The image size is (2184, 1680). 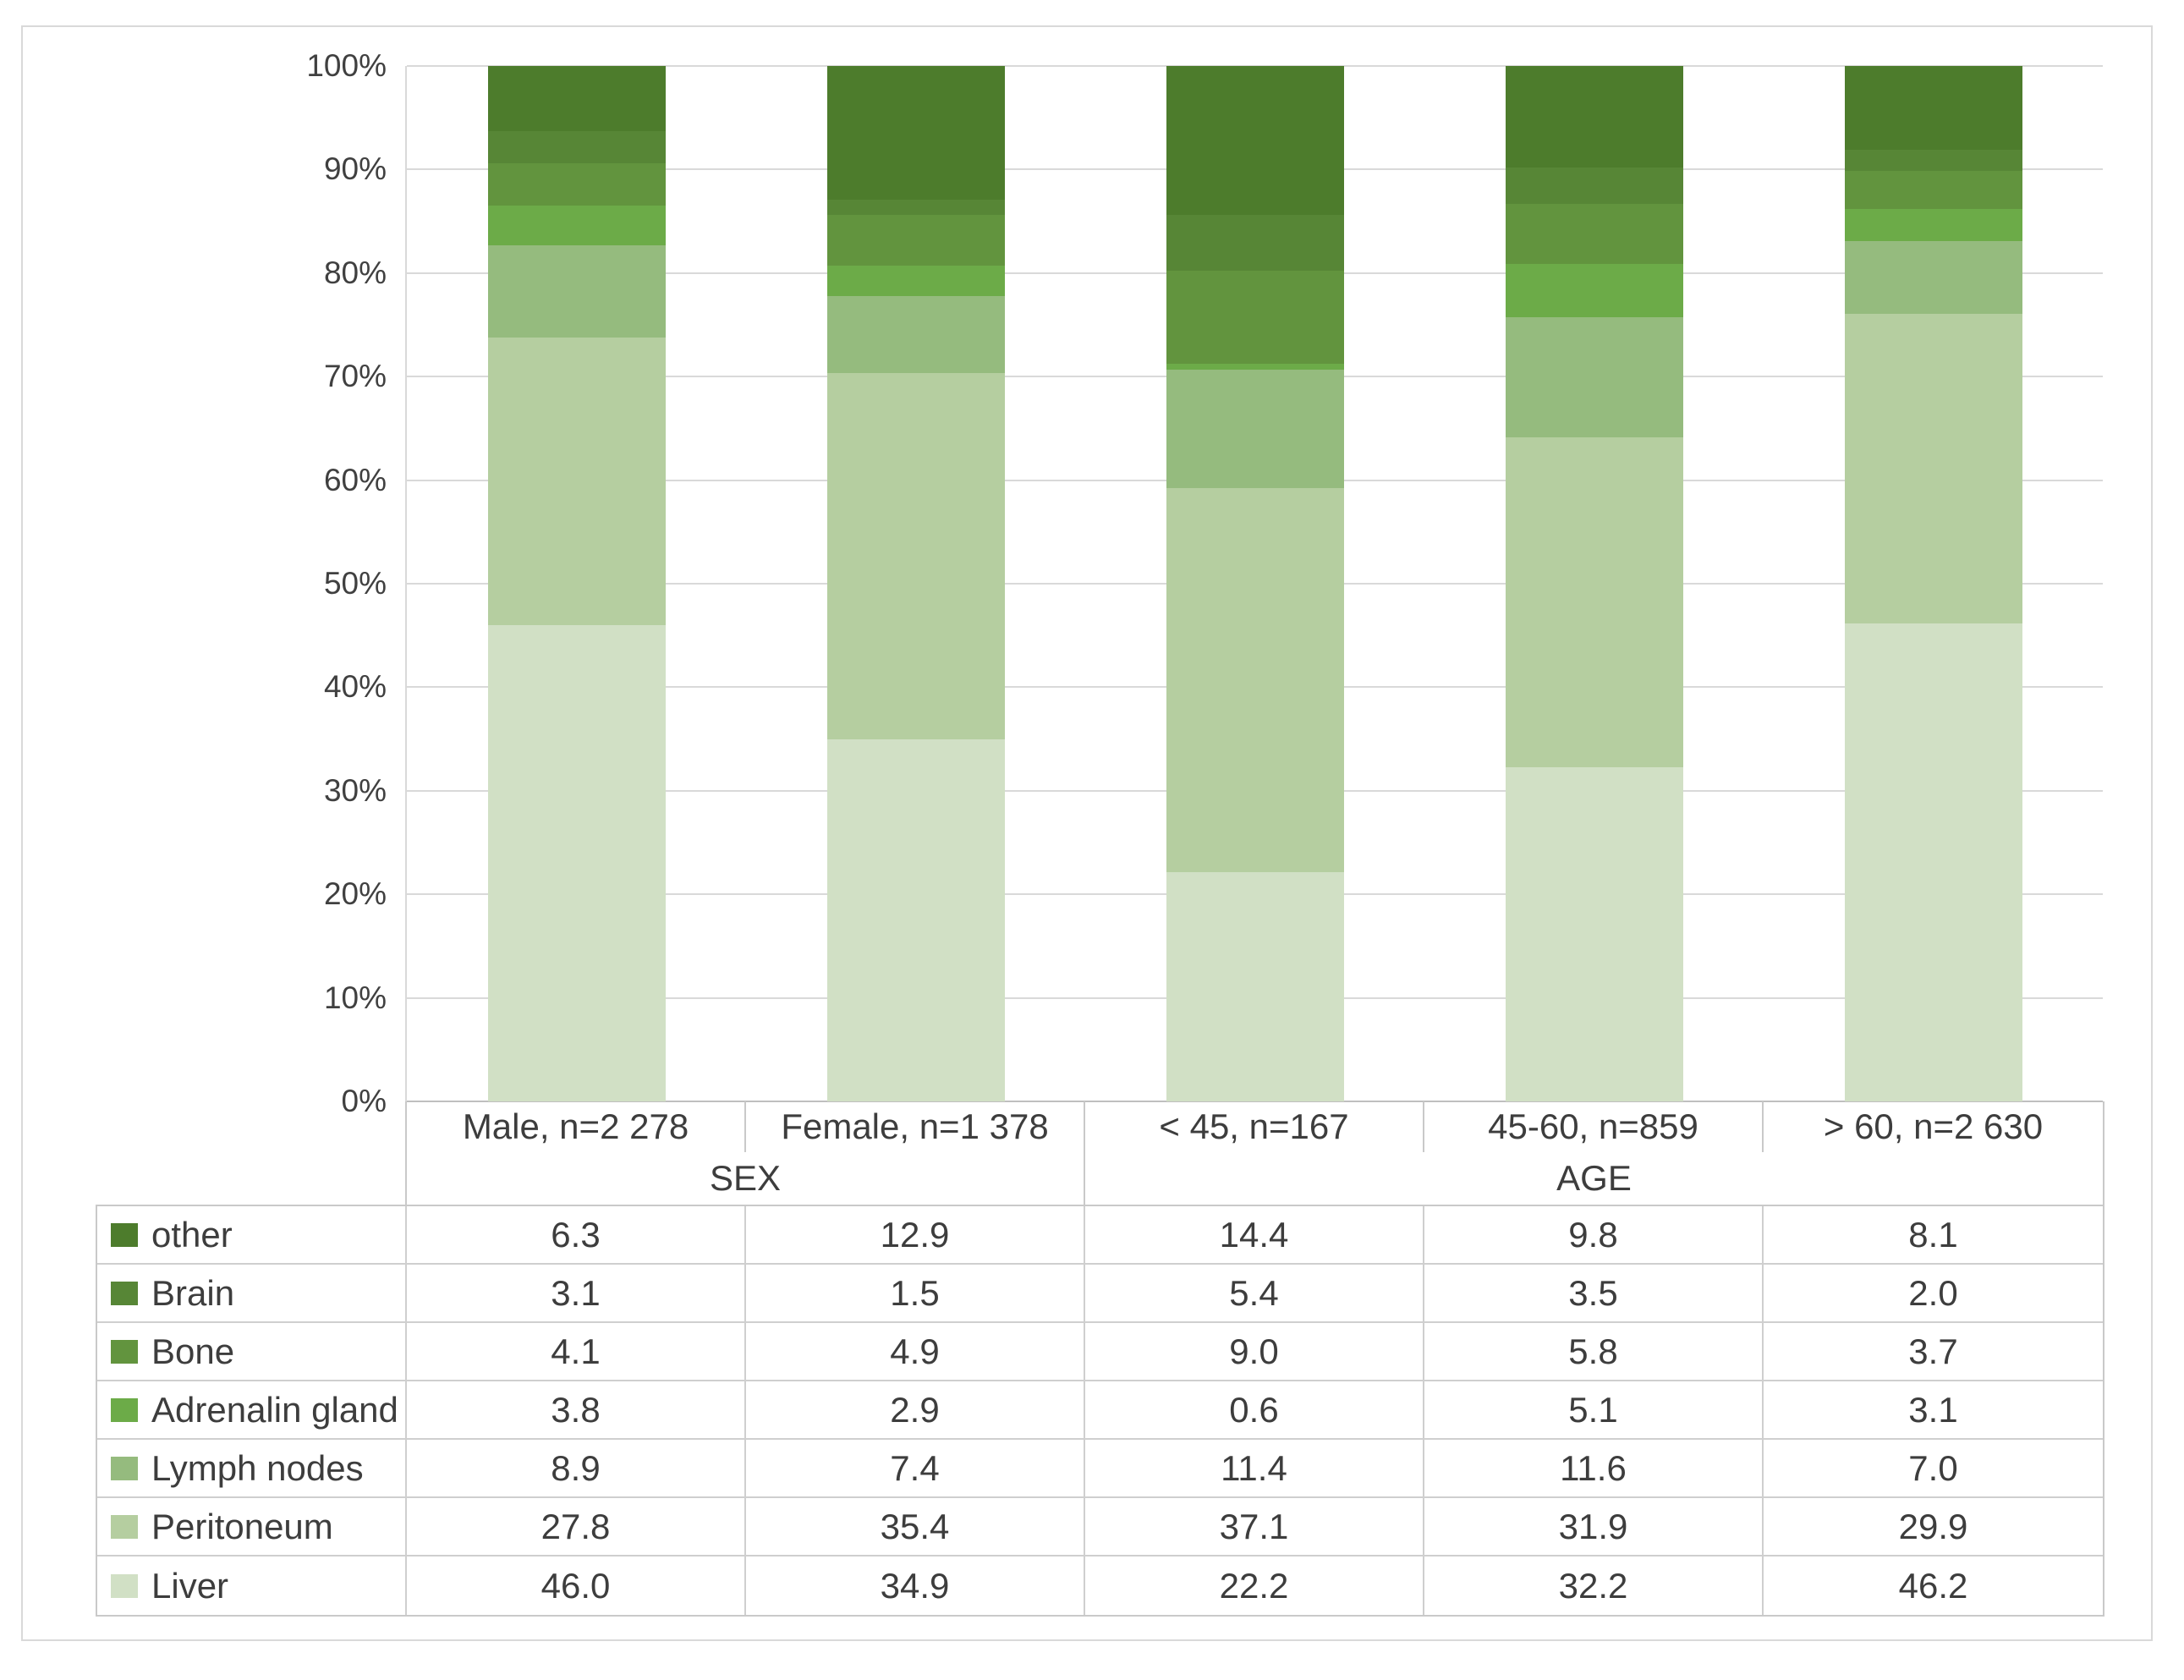 What do you see at coordinates (1594, 1352) in the screenshot?
I see `value-cell: 5.8` at bounding box center [1594, 1352].